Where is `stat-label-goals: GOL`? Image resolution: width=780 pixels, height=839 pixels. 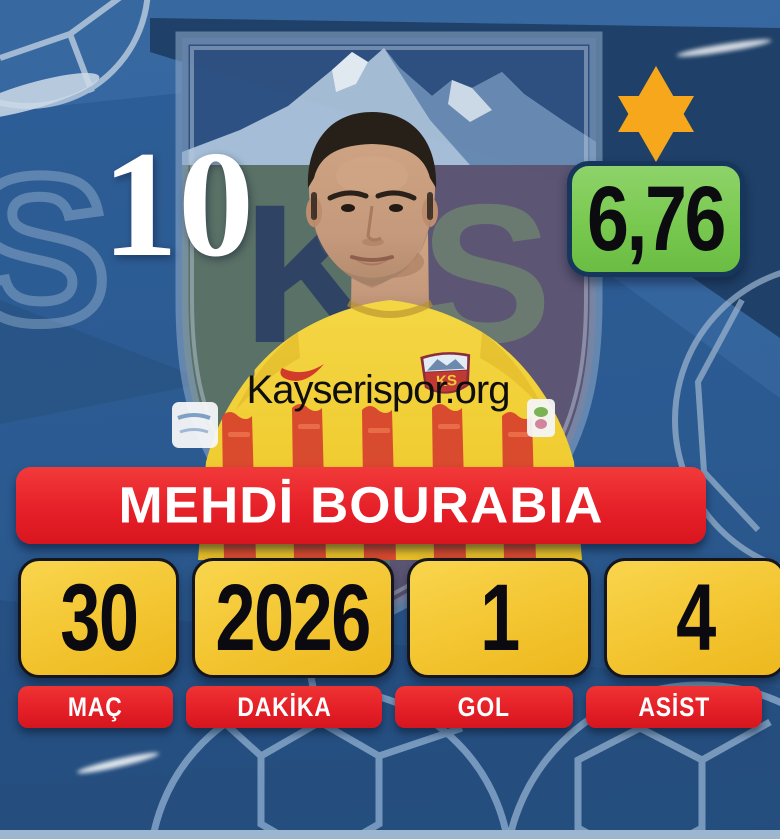 stat-label-goals: GOL is located at coordinates (484, 707).